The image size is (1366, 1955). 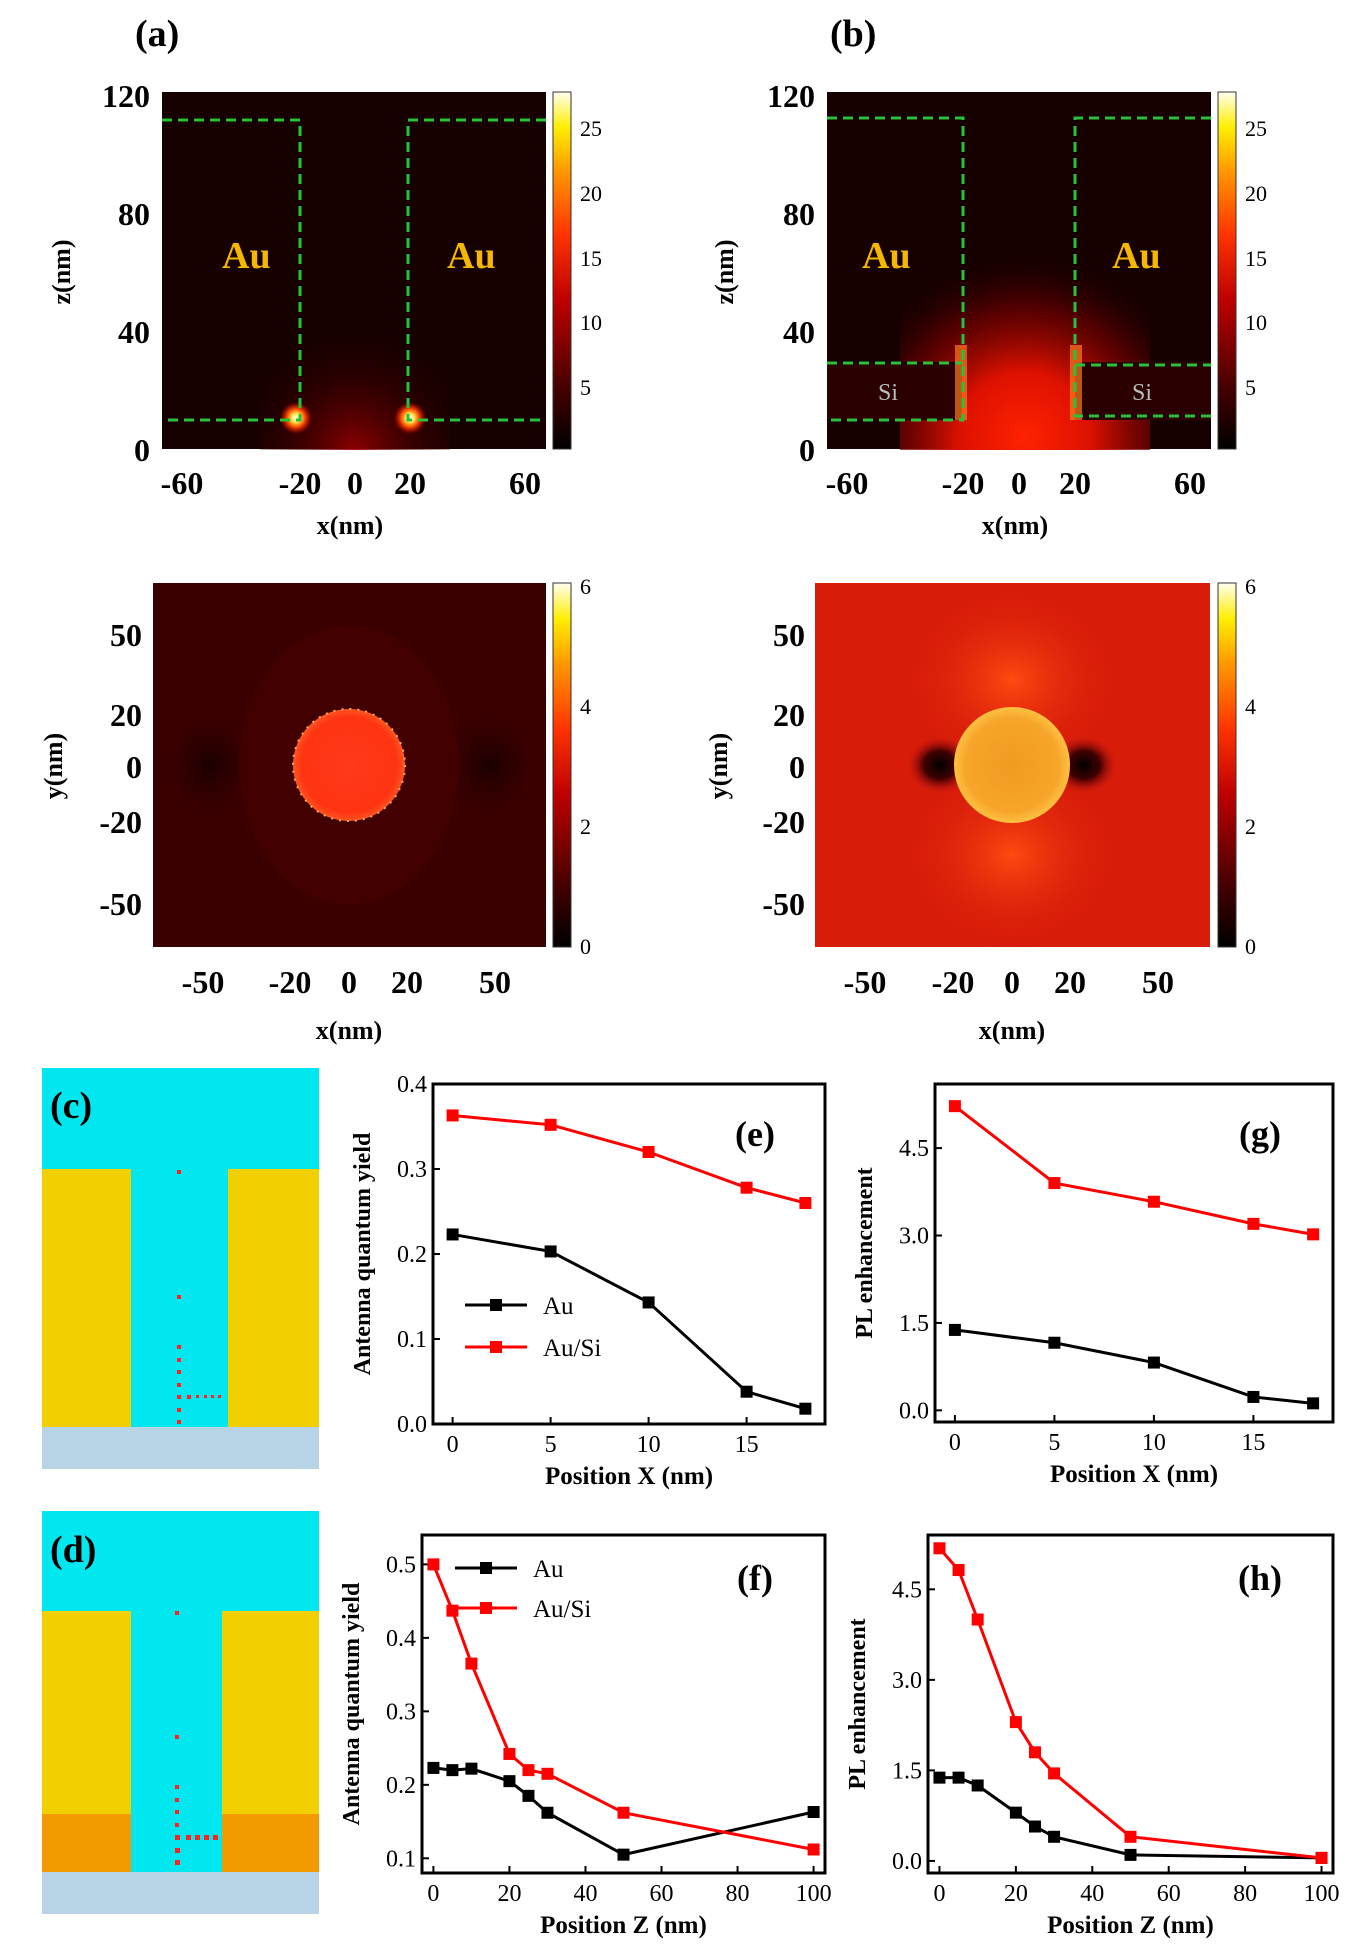 I want to click on region-label-si-left: Si, so click(x=888, y=393).